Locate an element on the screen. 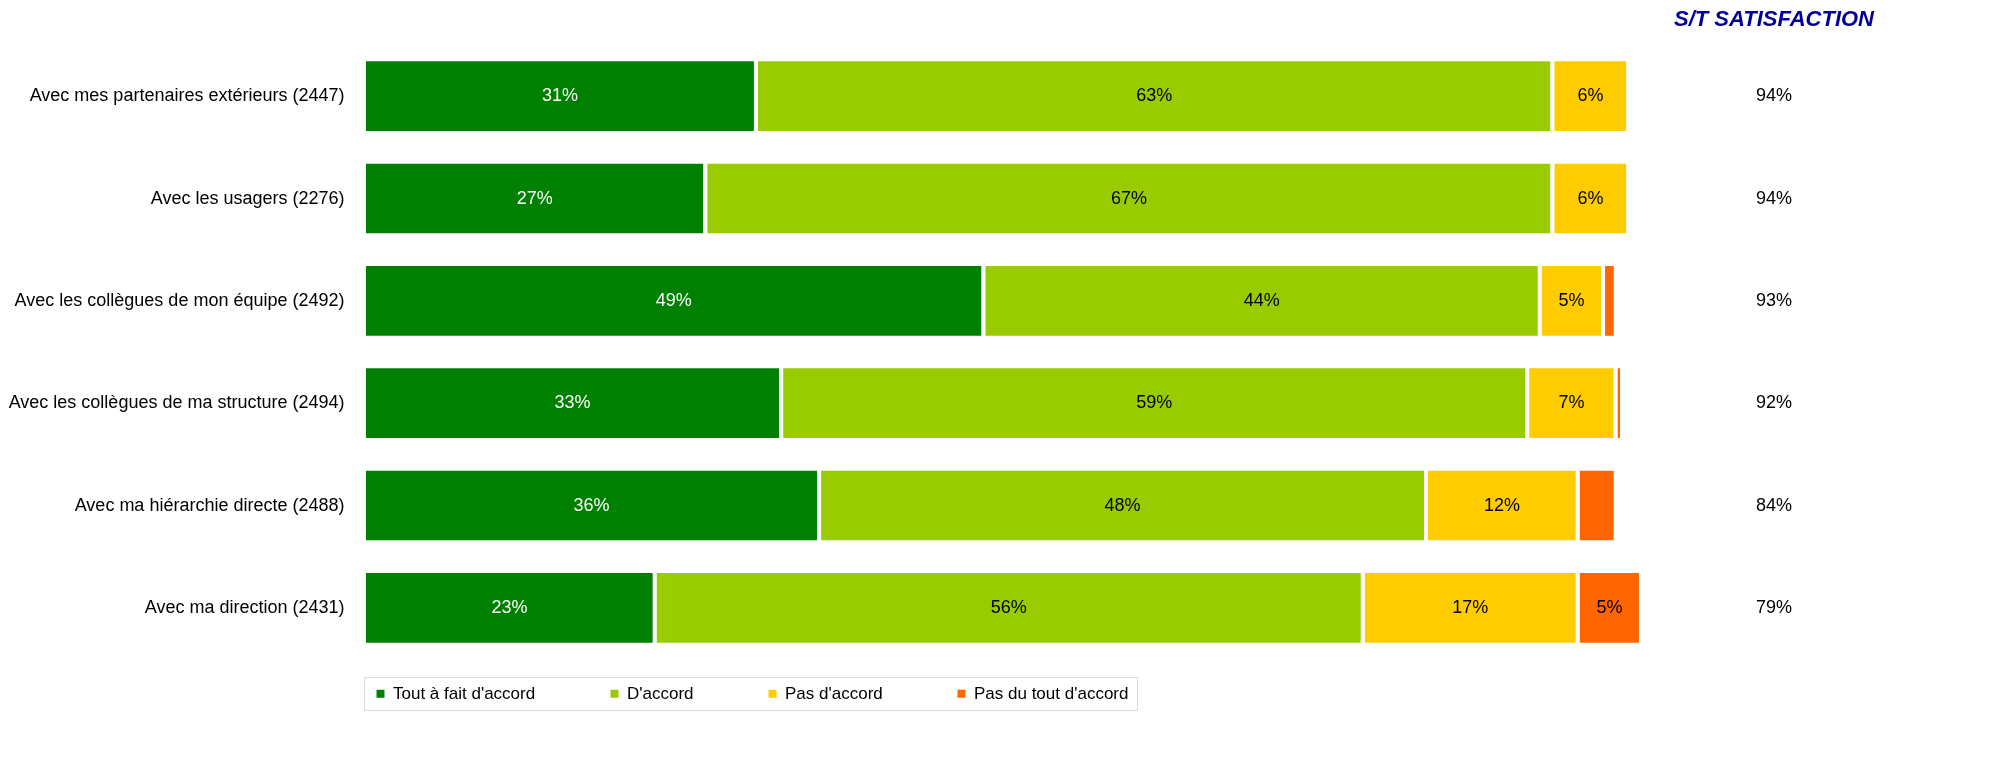  data-label: 49% is located at coordinates (673, 299).